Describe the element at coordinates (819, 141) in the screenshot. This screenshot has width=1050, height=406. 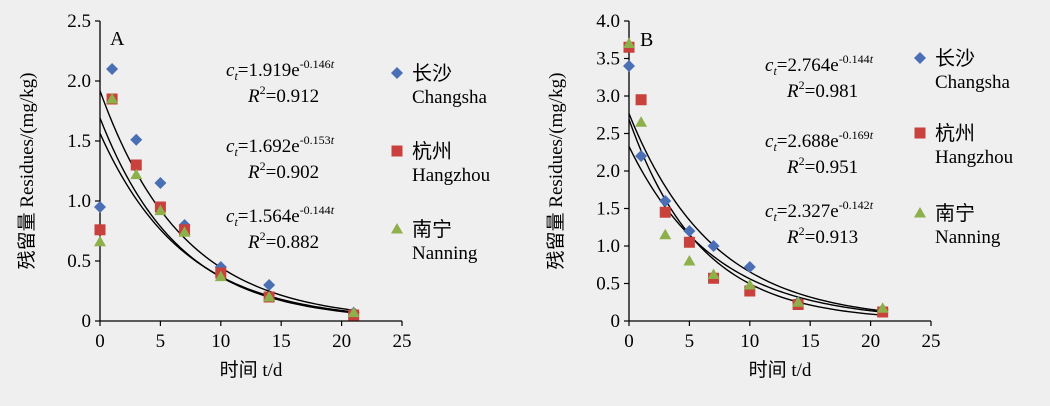
I see `fit-equation: ct=2.688e-0.169t` at that location.